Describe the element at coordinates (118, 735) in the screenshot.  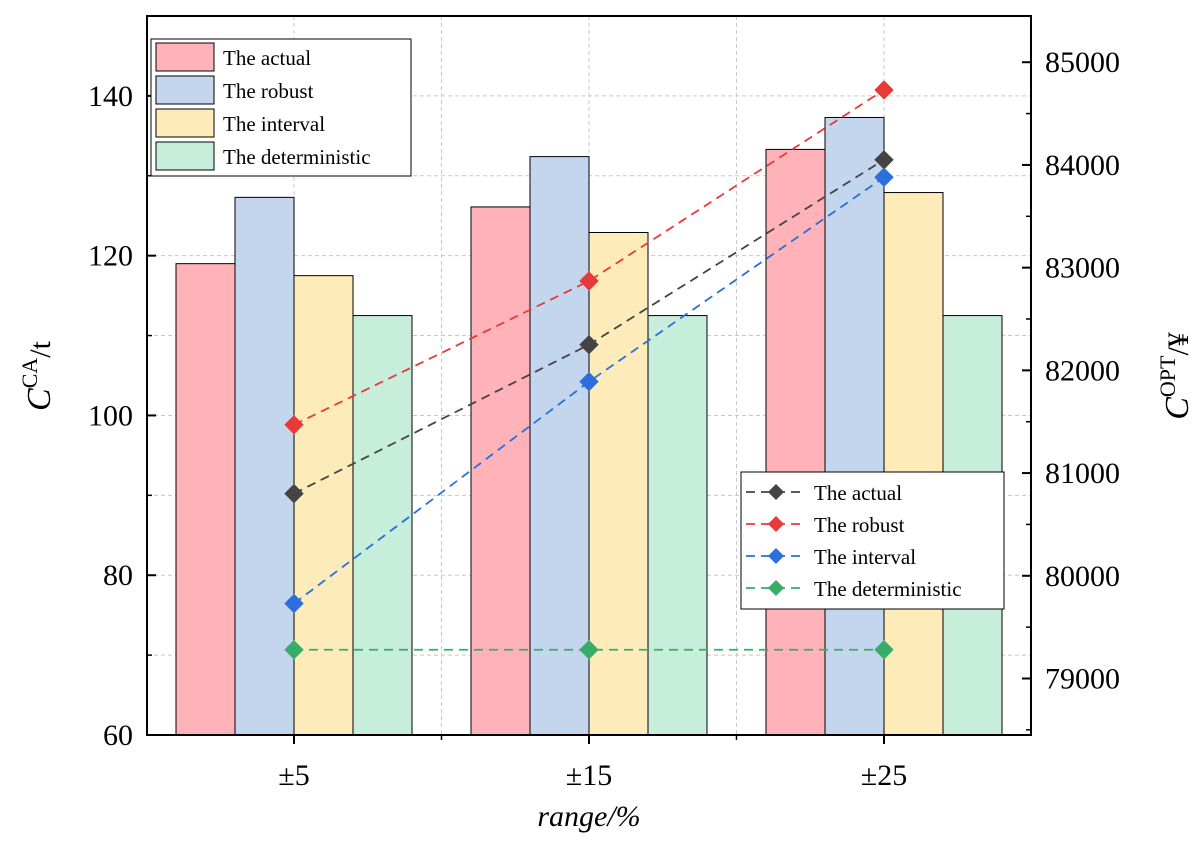
I see `left-tick-label: 60` at that location.